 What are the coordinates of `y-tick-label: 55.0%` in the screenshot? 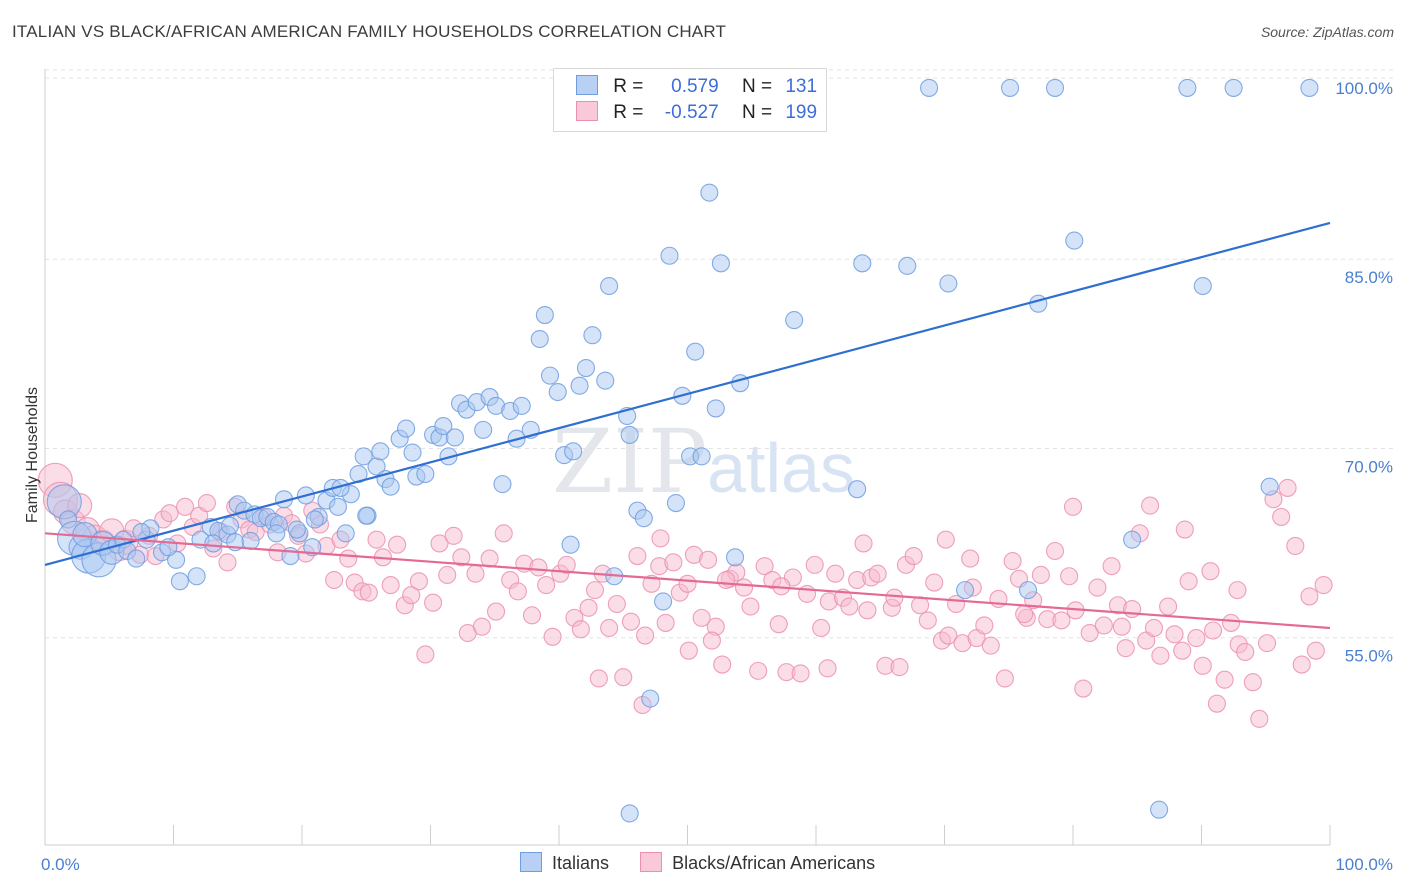 It's located at (1369, 656).